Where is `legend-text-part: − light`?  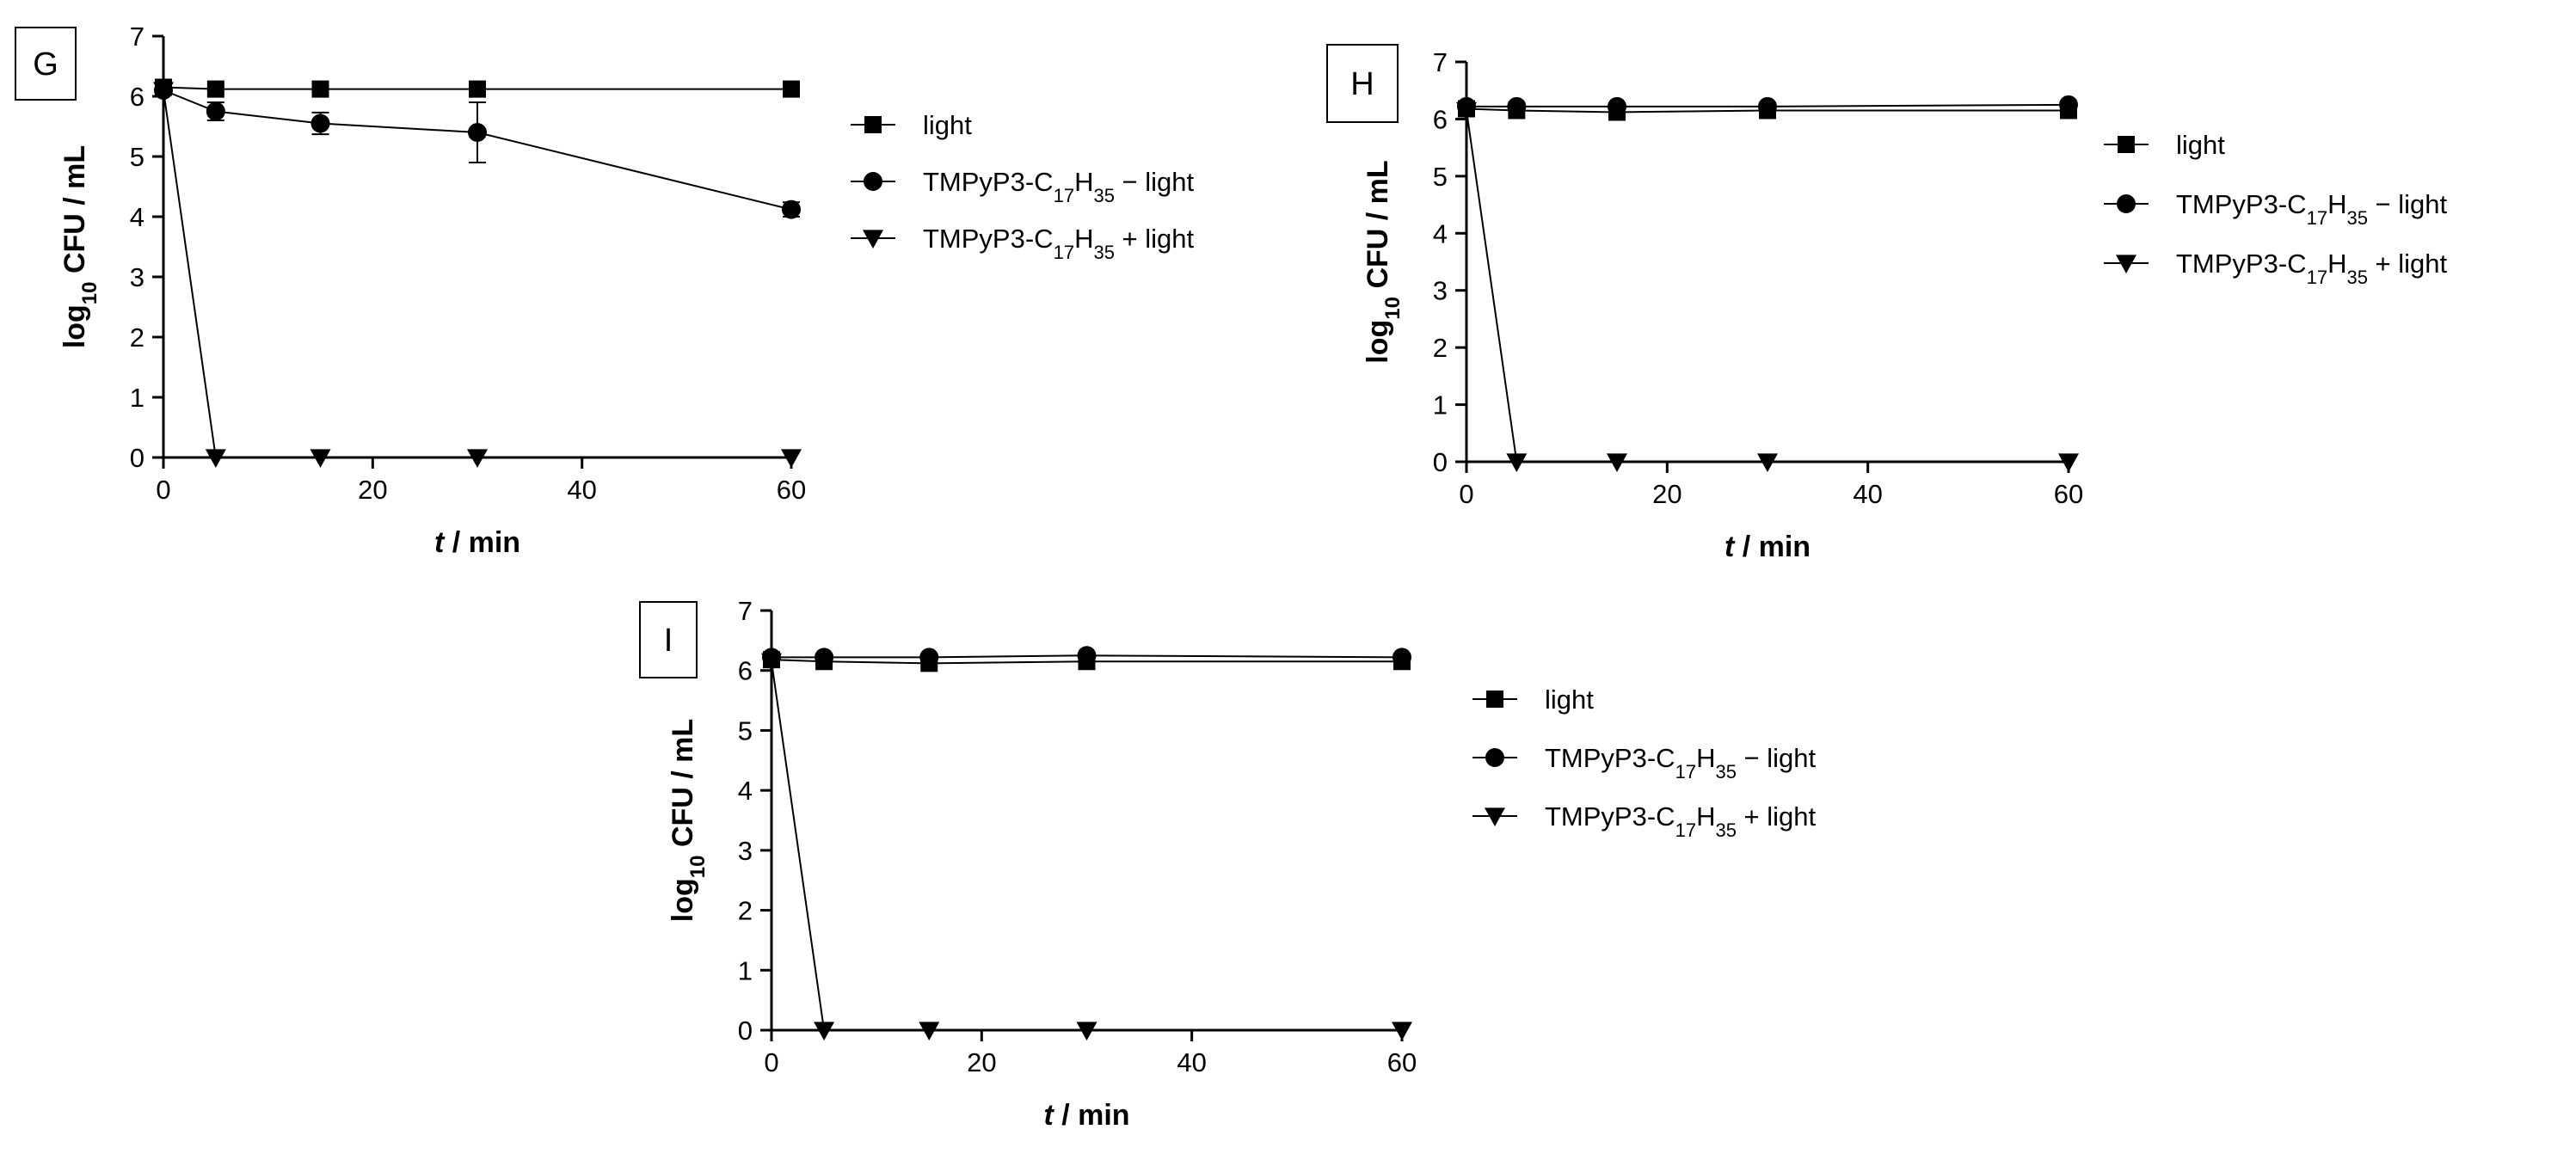 legend-text-part: − light is located at coordinates (1777, 758).